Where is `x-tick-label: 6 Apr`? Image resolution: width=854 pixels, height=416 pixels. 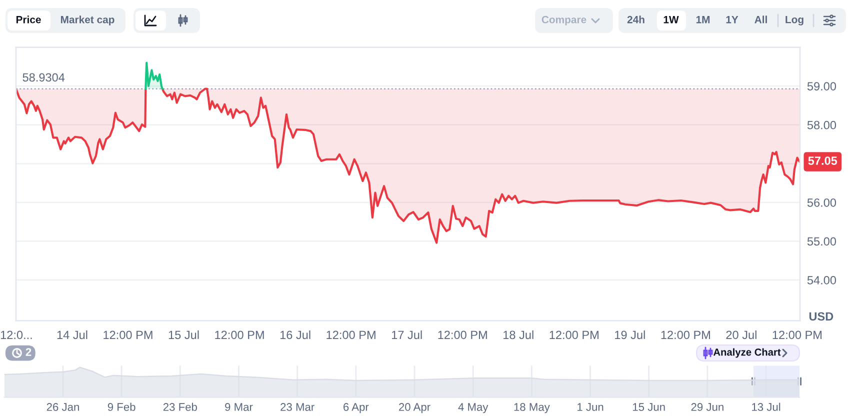 x-tick-label: 6 Apr is located at coordinates (356, 408).